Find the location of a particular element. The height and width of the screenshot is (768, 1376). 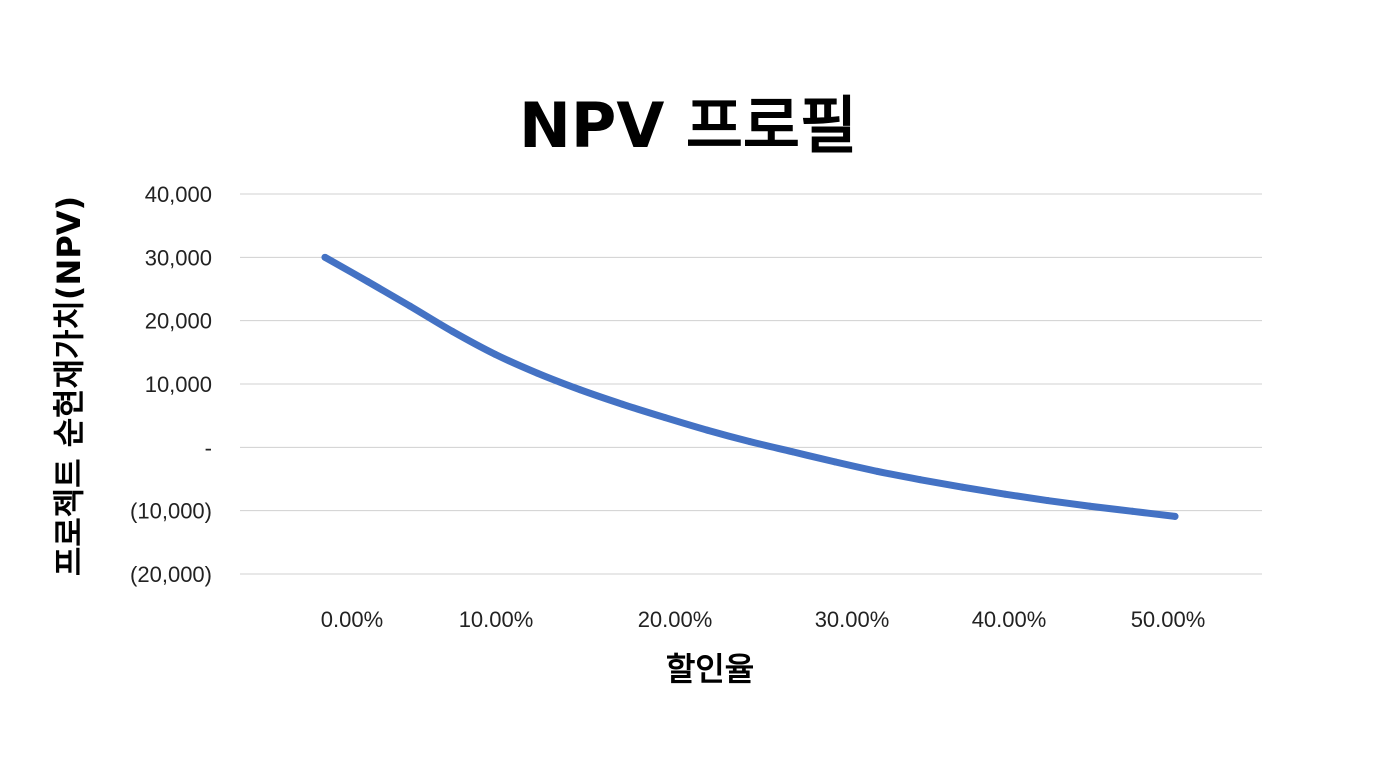

y-tick-label-6: (20,000) is located at coordinates (171, 574).